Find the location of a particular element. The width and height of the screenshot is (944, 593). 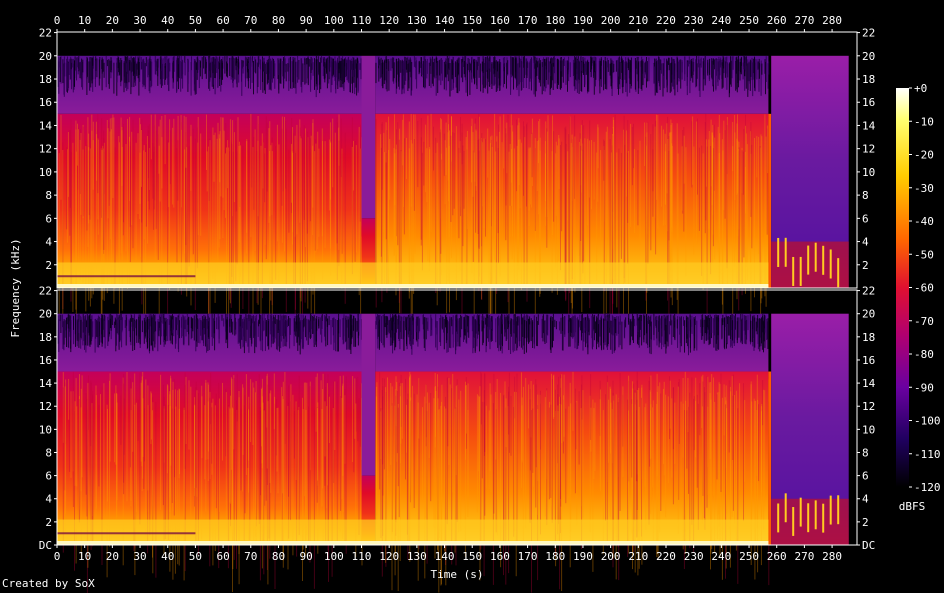

x-tick-label-top: 230 is located at coordinates (694, 20).